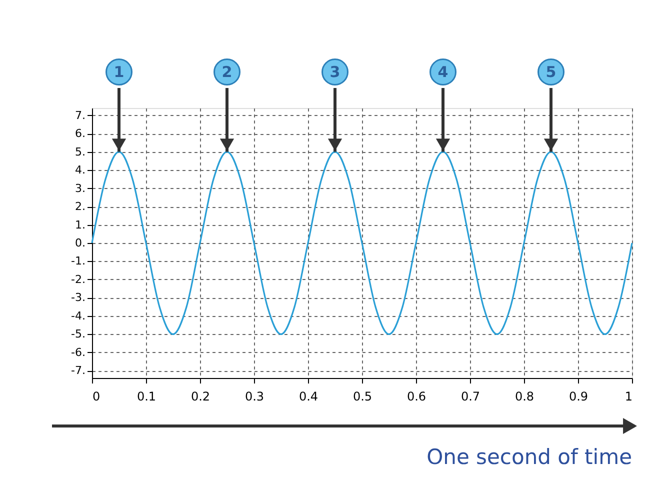 Image resolution: width=654 pixels, height=477 pixels. Describe the element at coordinates (80, 243) in the screenshot. I see `y-tick-label: 0.` at that location.